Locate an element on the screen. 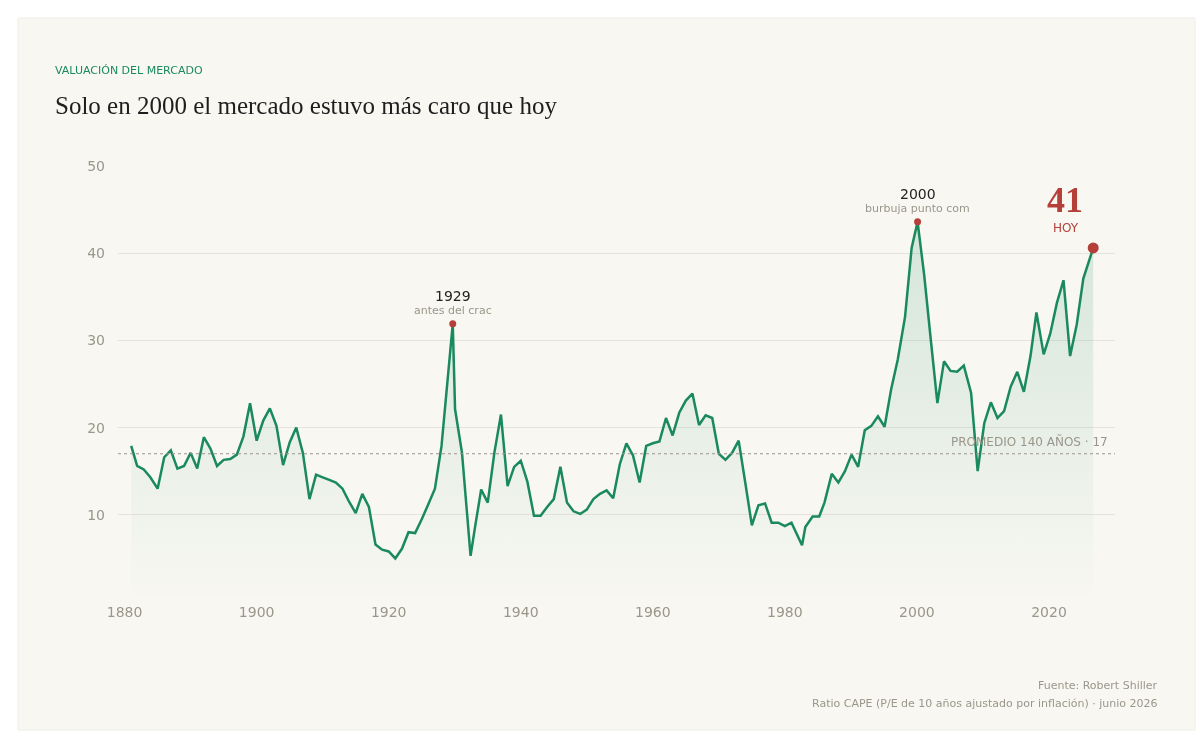  x-tick-label: 1900 is located at coordinates (256, 612).